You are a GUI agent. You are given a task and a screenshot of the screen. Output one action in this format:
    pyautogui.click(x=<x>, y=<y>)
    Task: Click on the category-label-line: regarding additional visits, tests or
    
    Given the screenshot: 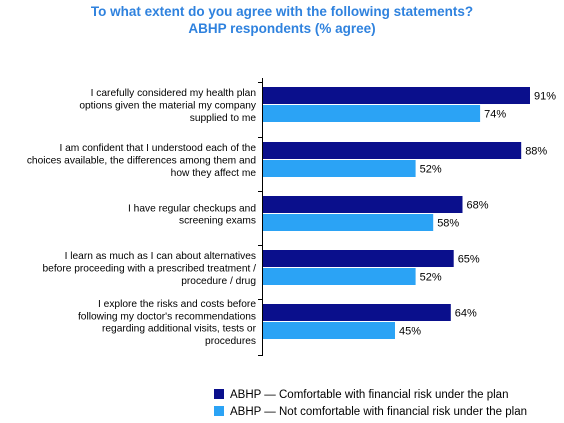 What is the action you would take?
    pyautogui.click(x=179, y=329)
    